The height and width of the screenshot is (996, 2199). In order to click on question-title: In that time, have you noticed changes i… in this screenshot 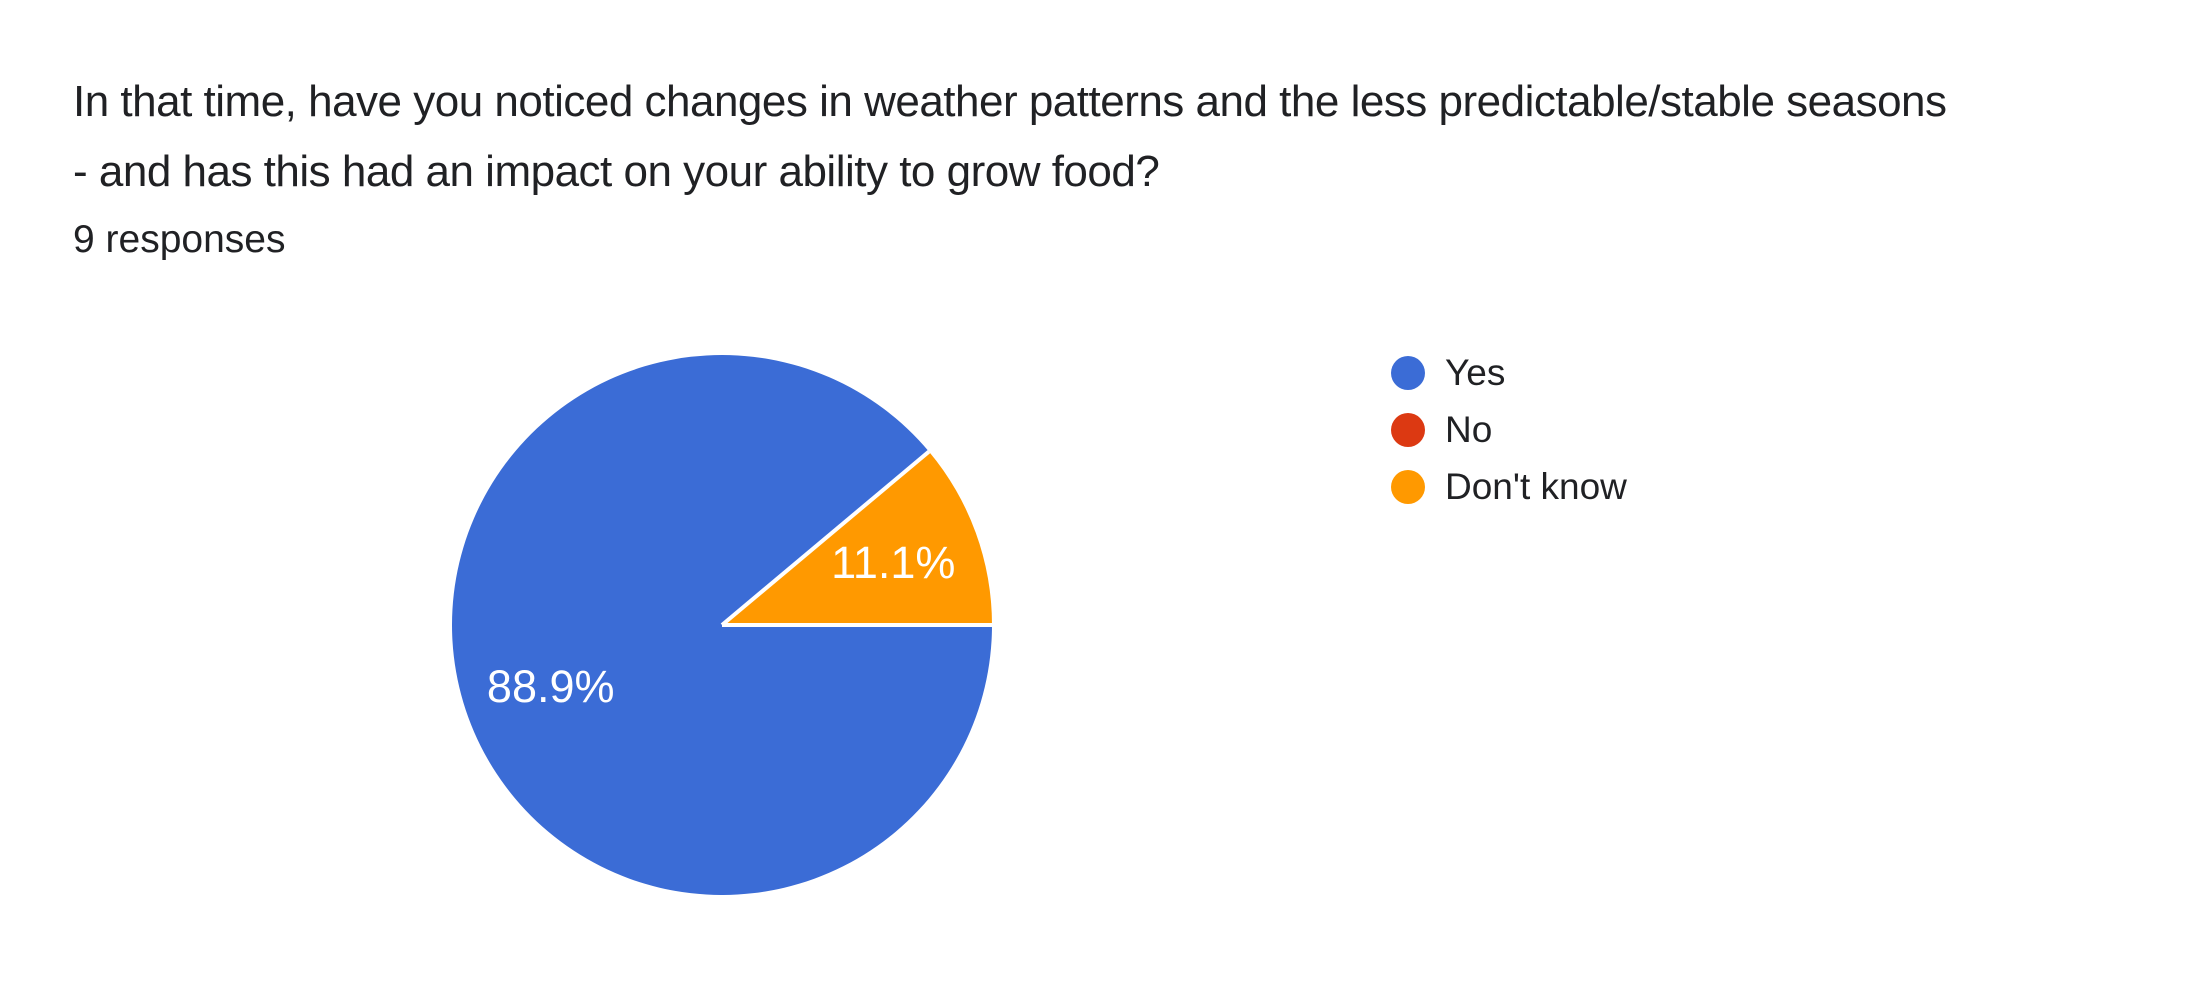, I will do `click(1128, 137)`.